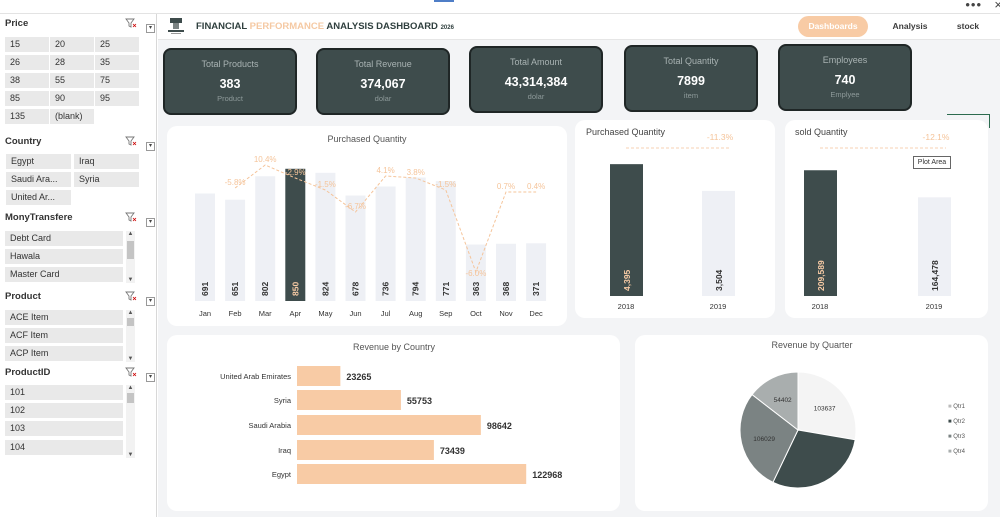 The height and width of the screenshot is (517, 1000). I want to click on x-tick-label: May, so click(325, 313).